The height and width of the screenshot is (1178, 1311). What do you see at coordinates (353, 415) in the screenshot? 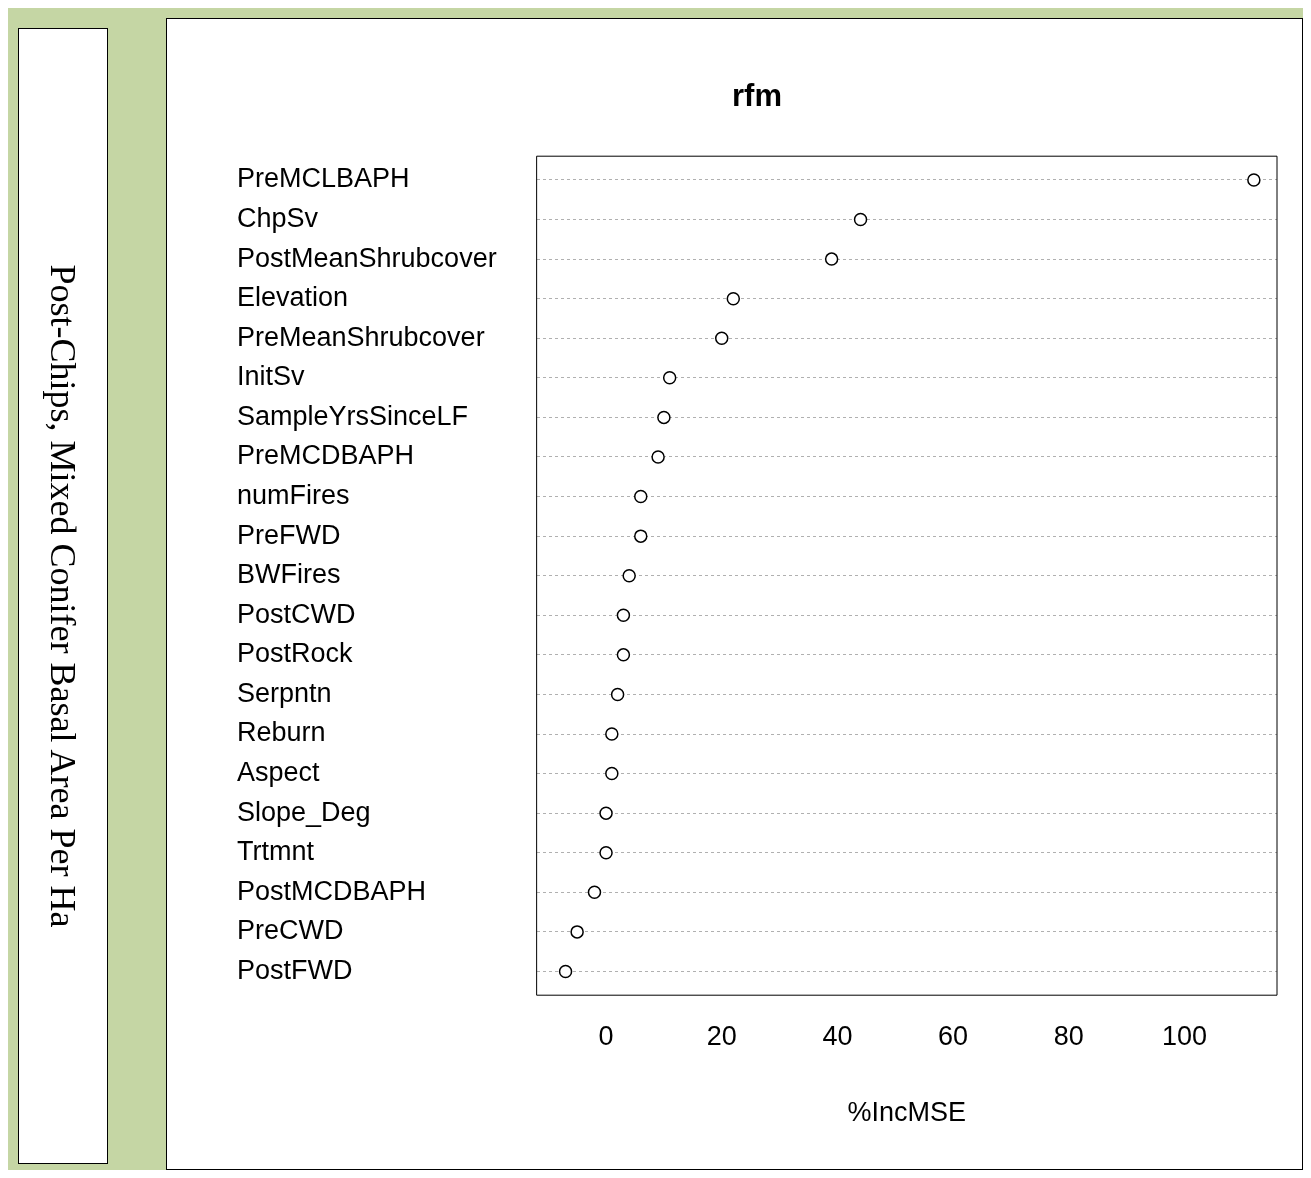
I see `y-tick-label: SampleYrsSinceLF` at bounding box center [353, 415].